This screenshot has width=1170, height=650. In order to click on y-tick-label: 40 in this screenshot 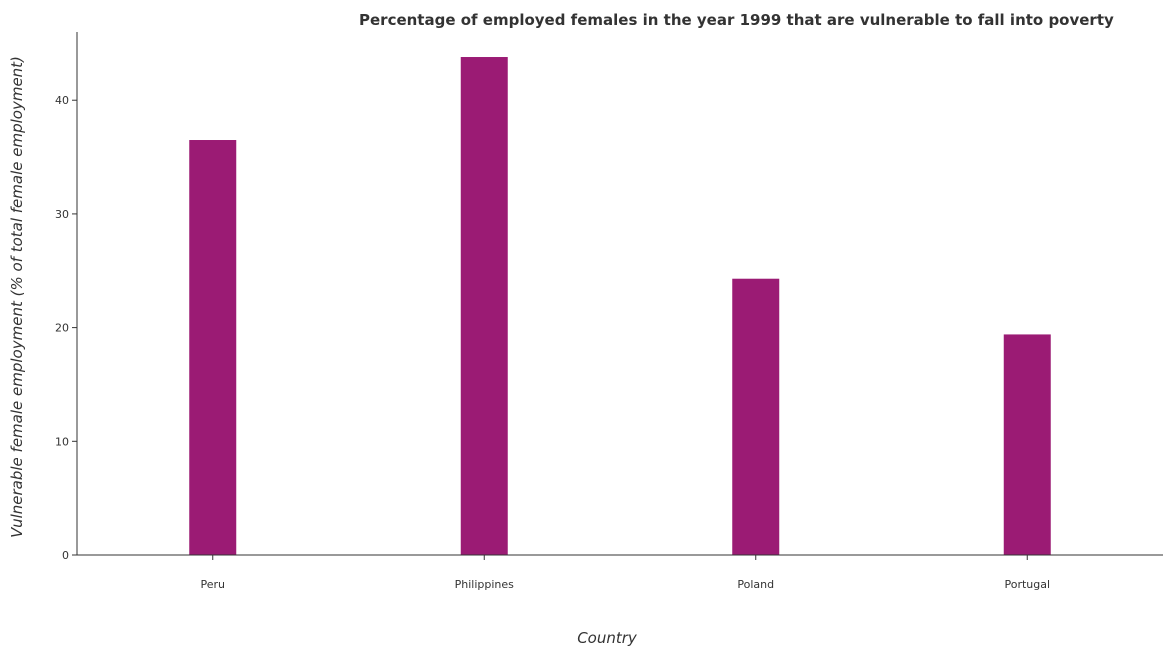, I will do `click(62, 100)`.